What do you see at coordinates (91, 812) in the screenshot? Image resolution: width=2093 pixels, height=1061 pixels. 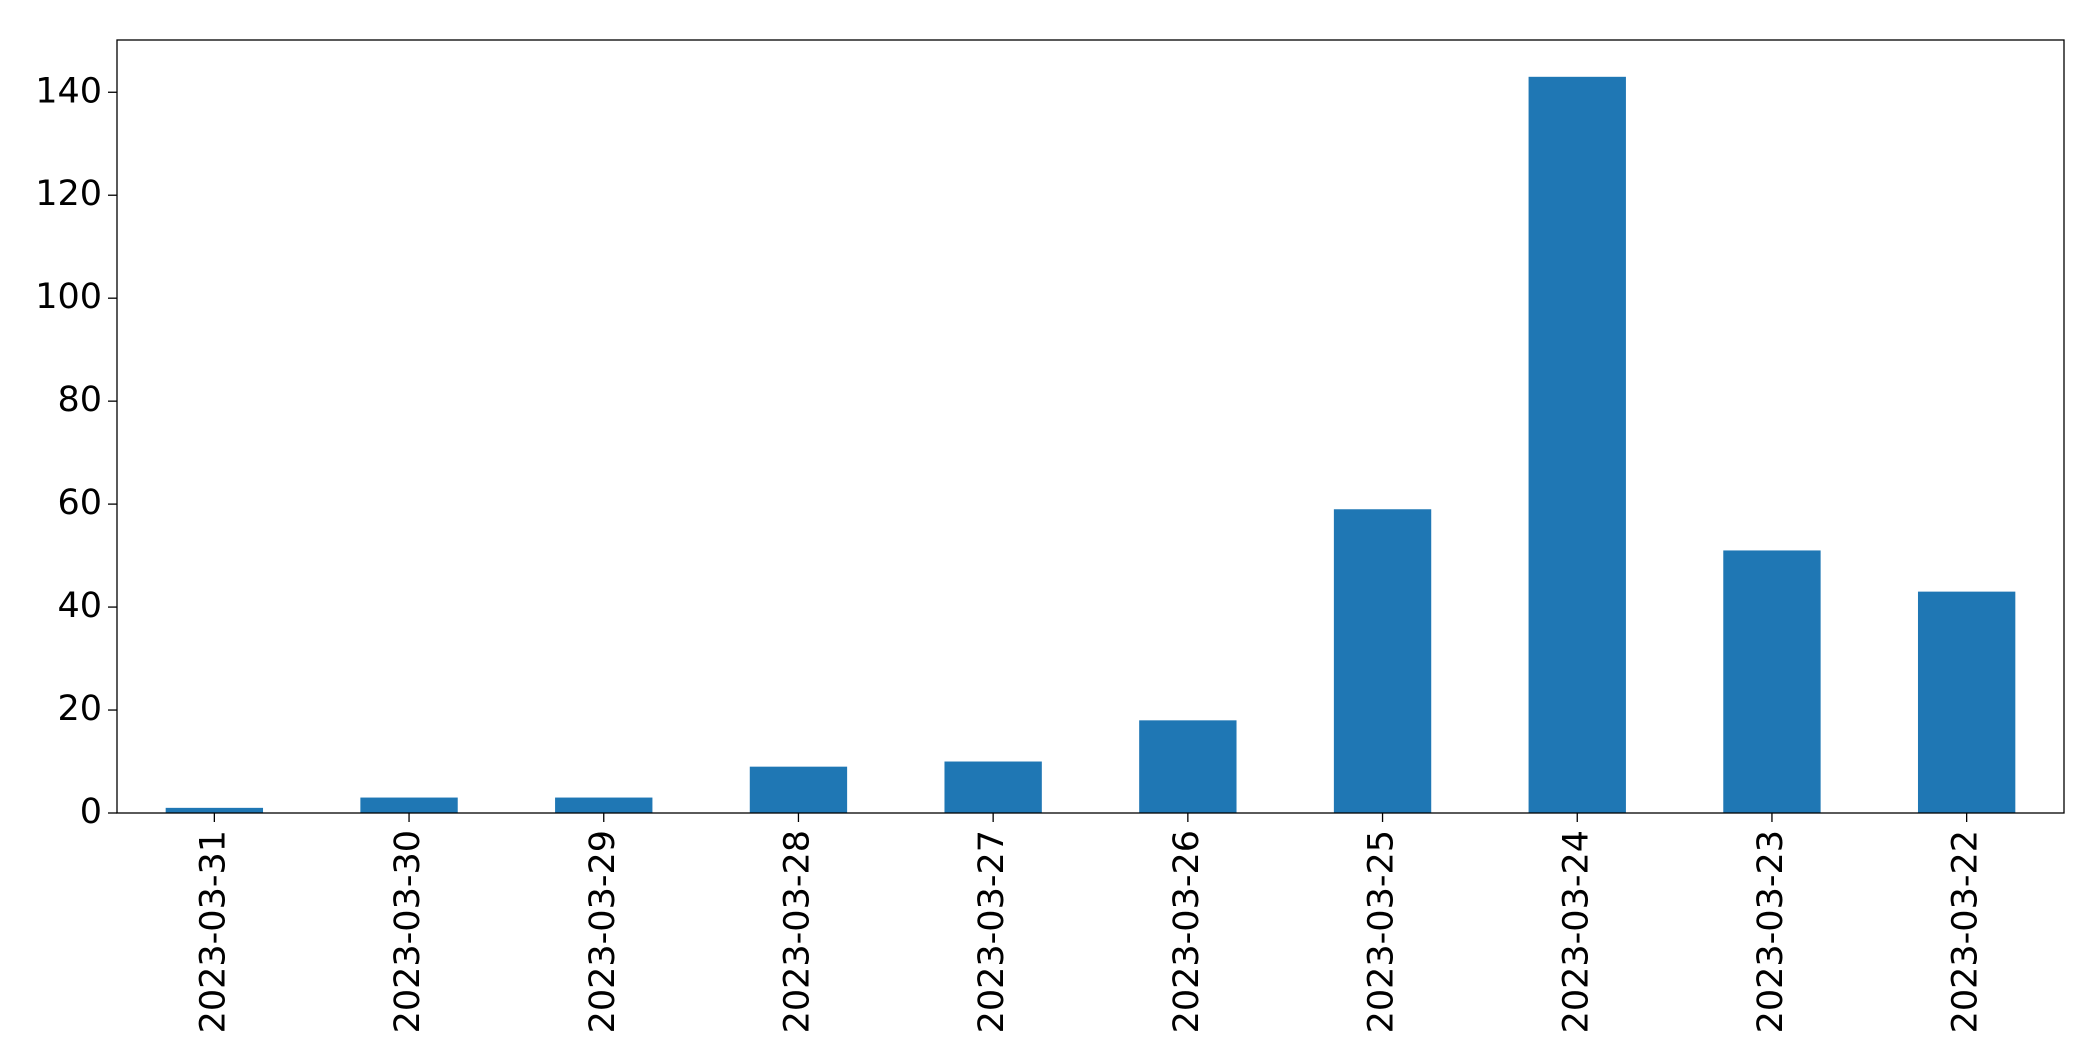 I see `y-tick-label: 0` at bounding box center [91, 812].